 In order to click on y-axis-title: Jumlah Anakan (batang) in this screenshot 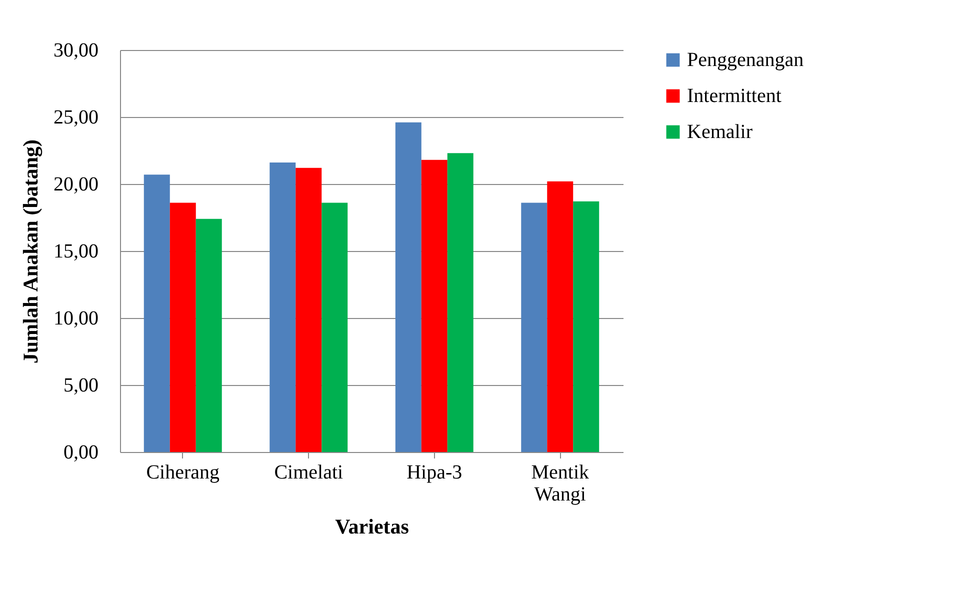, I will do `click(30, 251)`.